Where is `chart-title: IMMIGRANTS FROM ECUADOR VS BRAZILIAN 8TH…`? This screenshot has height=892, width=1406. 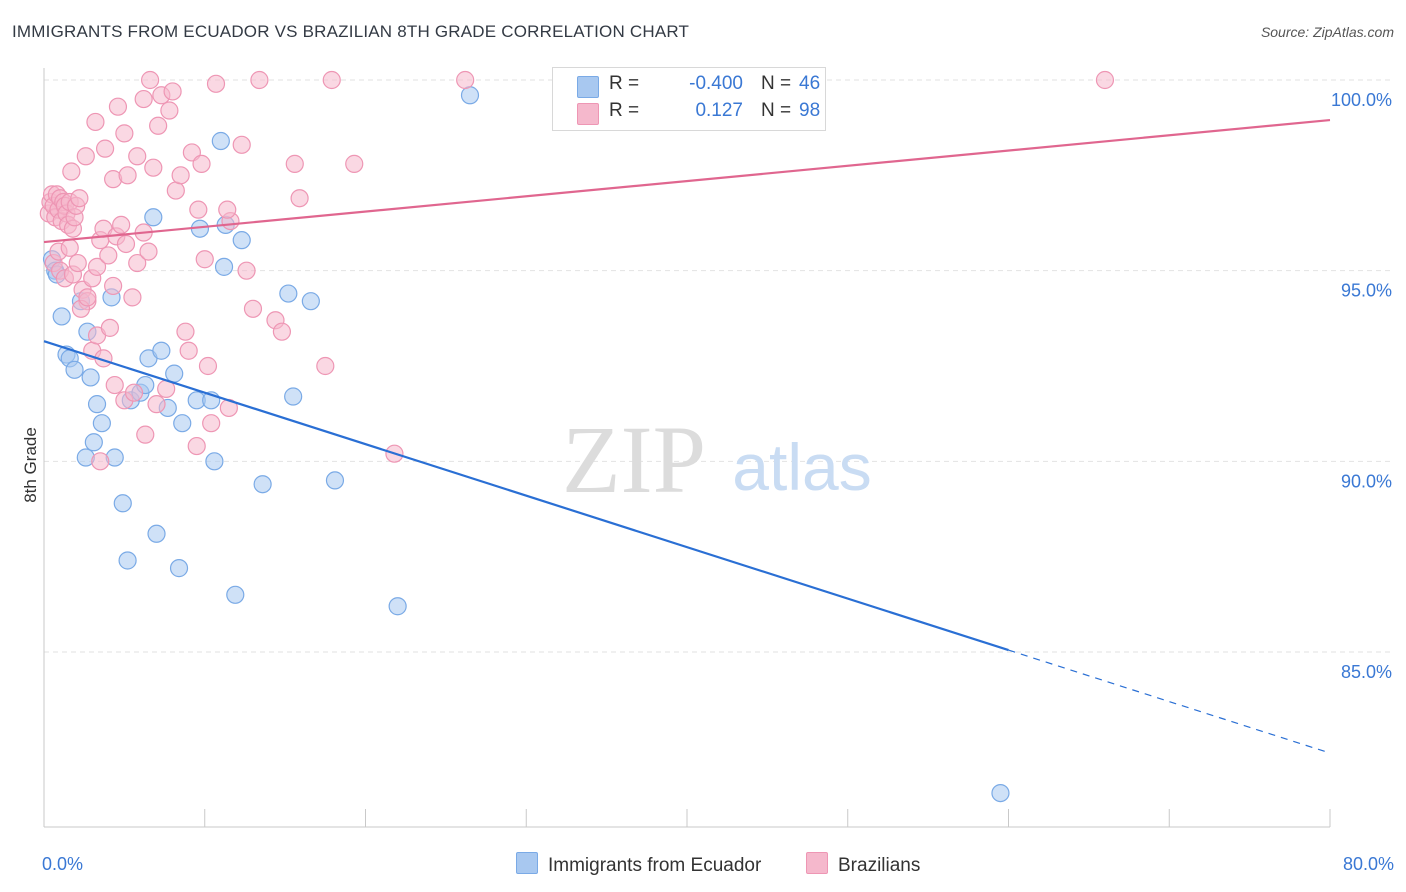 chart-title: IMMIGRANTS FROM ECUADOR VS BRAZILIAN 8TH… is located at coordinates (351, 31).